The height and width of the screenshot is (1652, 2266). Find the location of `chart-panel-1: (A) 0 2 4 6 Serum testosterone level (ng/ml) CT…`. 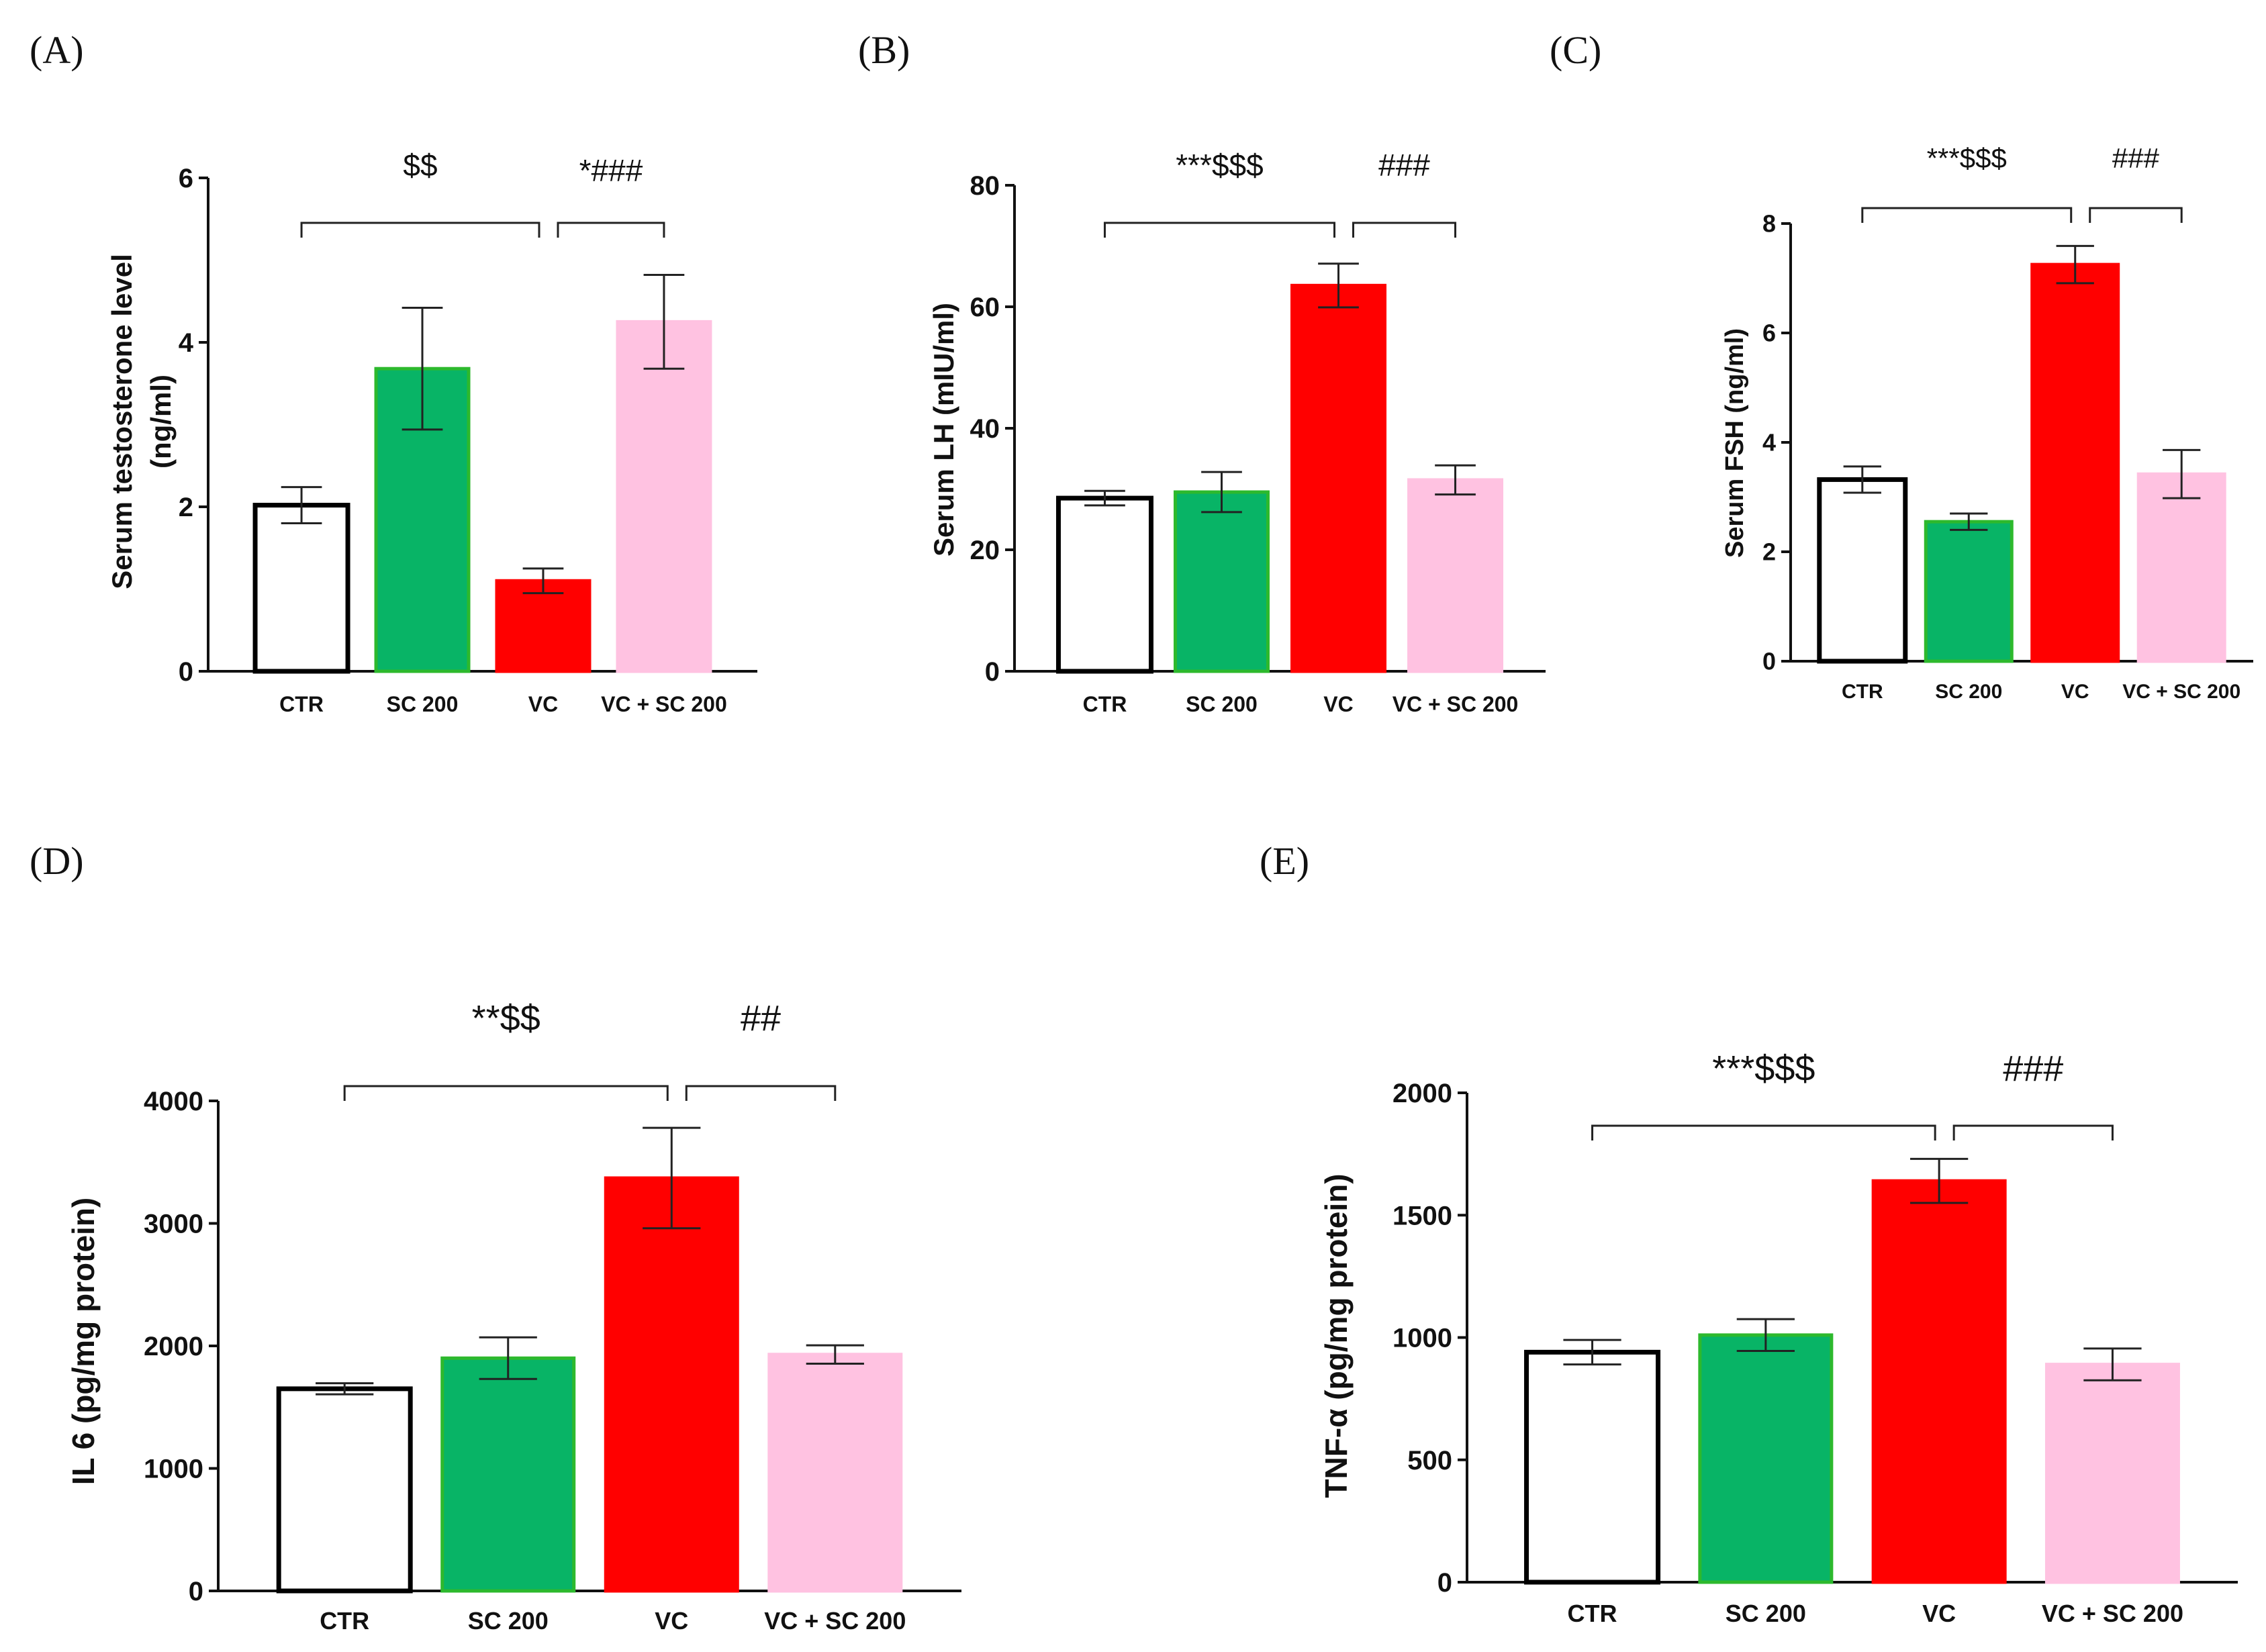

chart-panel-1: (A) 0 2 4 6 Serum testosterone level (ng/ml) CT… is located at coordinates (393, 372).